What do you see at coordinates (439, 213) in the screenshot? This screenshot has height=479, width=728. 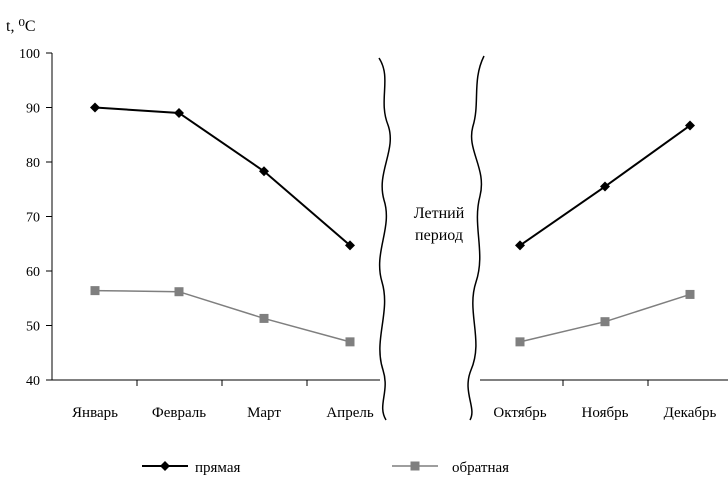 I see `summer-period-annotation: Летний` at bounding box center [439, 213].